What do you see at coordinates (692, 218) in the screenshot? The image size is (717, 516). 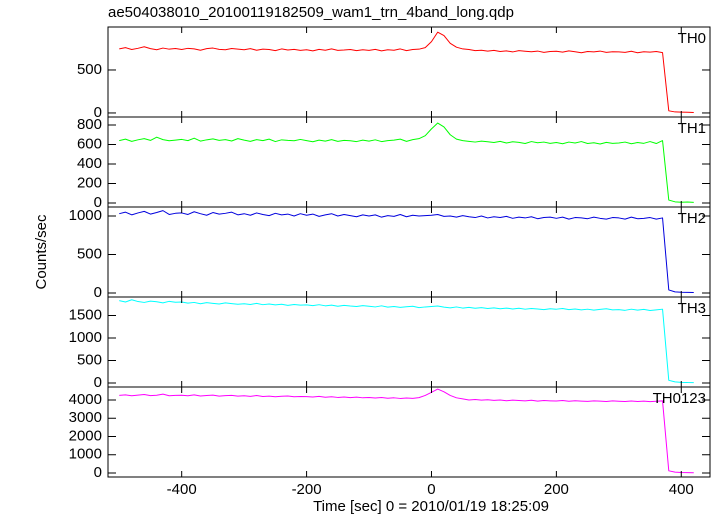 I see `series-label: TH2` at bounding box center [692, 218].